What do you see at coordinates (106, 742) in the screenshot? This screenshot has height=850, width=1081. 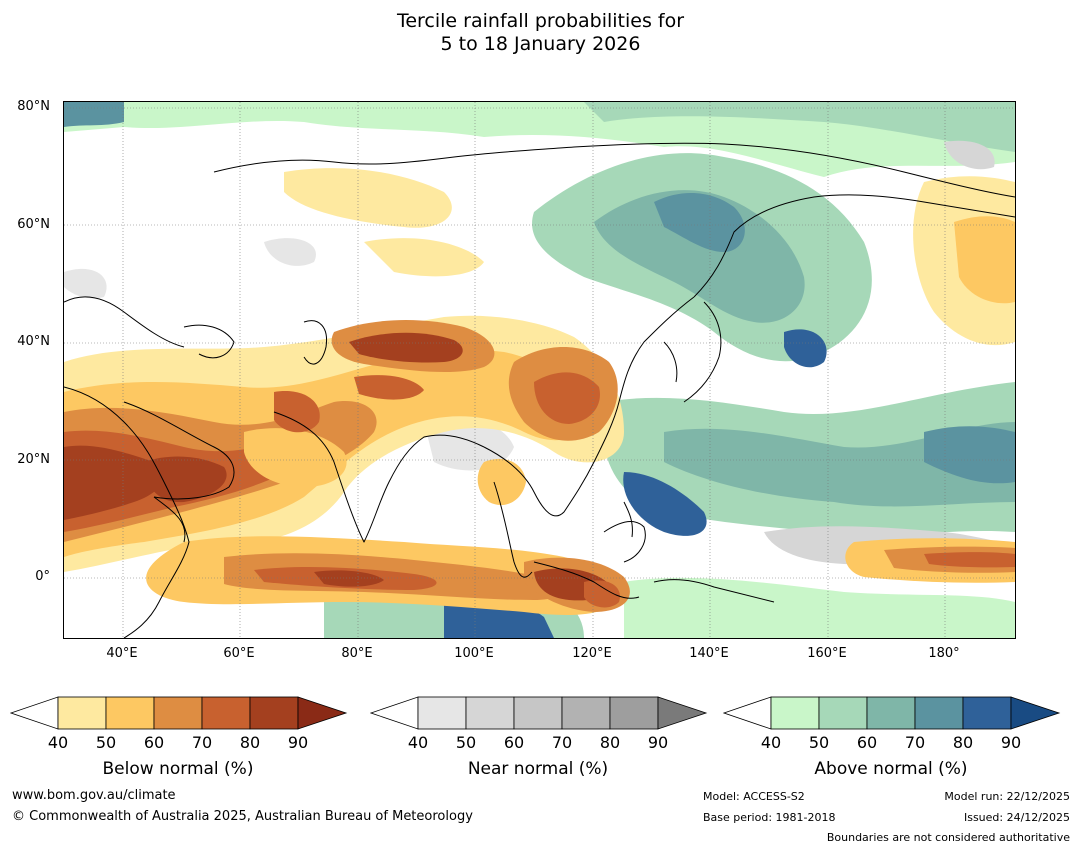 I see `below-tick-50: 50` at bounding box center [106, 742].